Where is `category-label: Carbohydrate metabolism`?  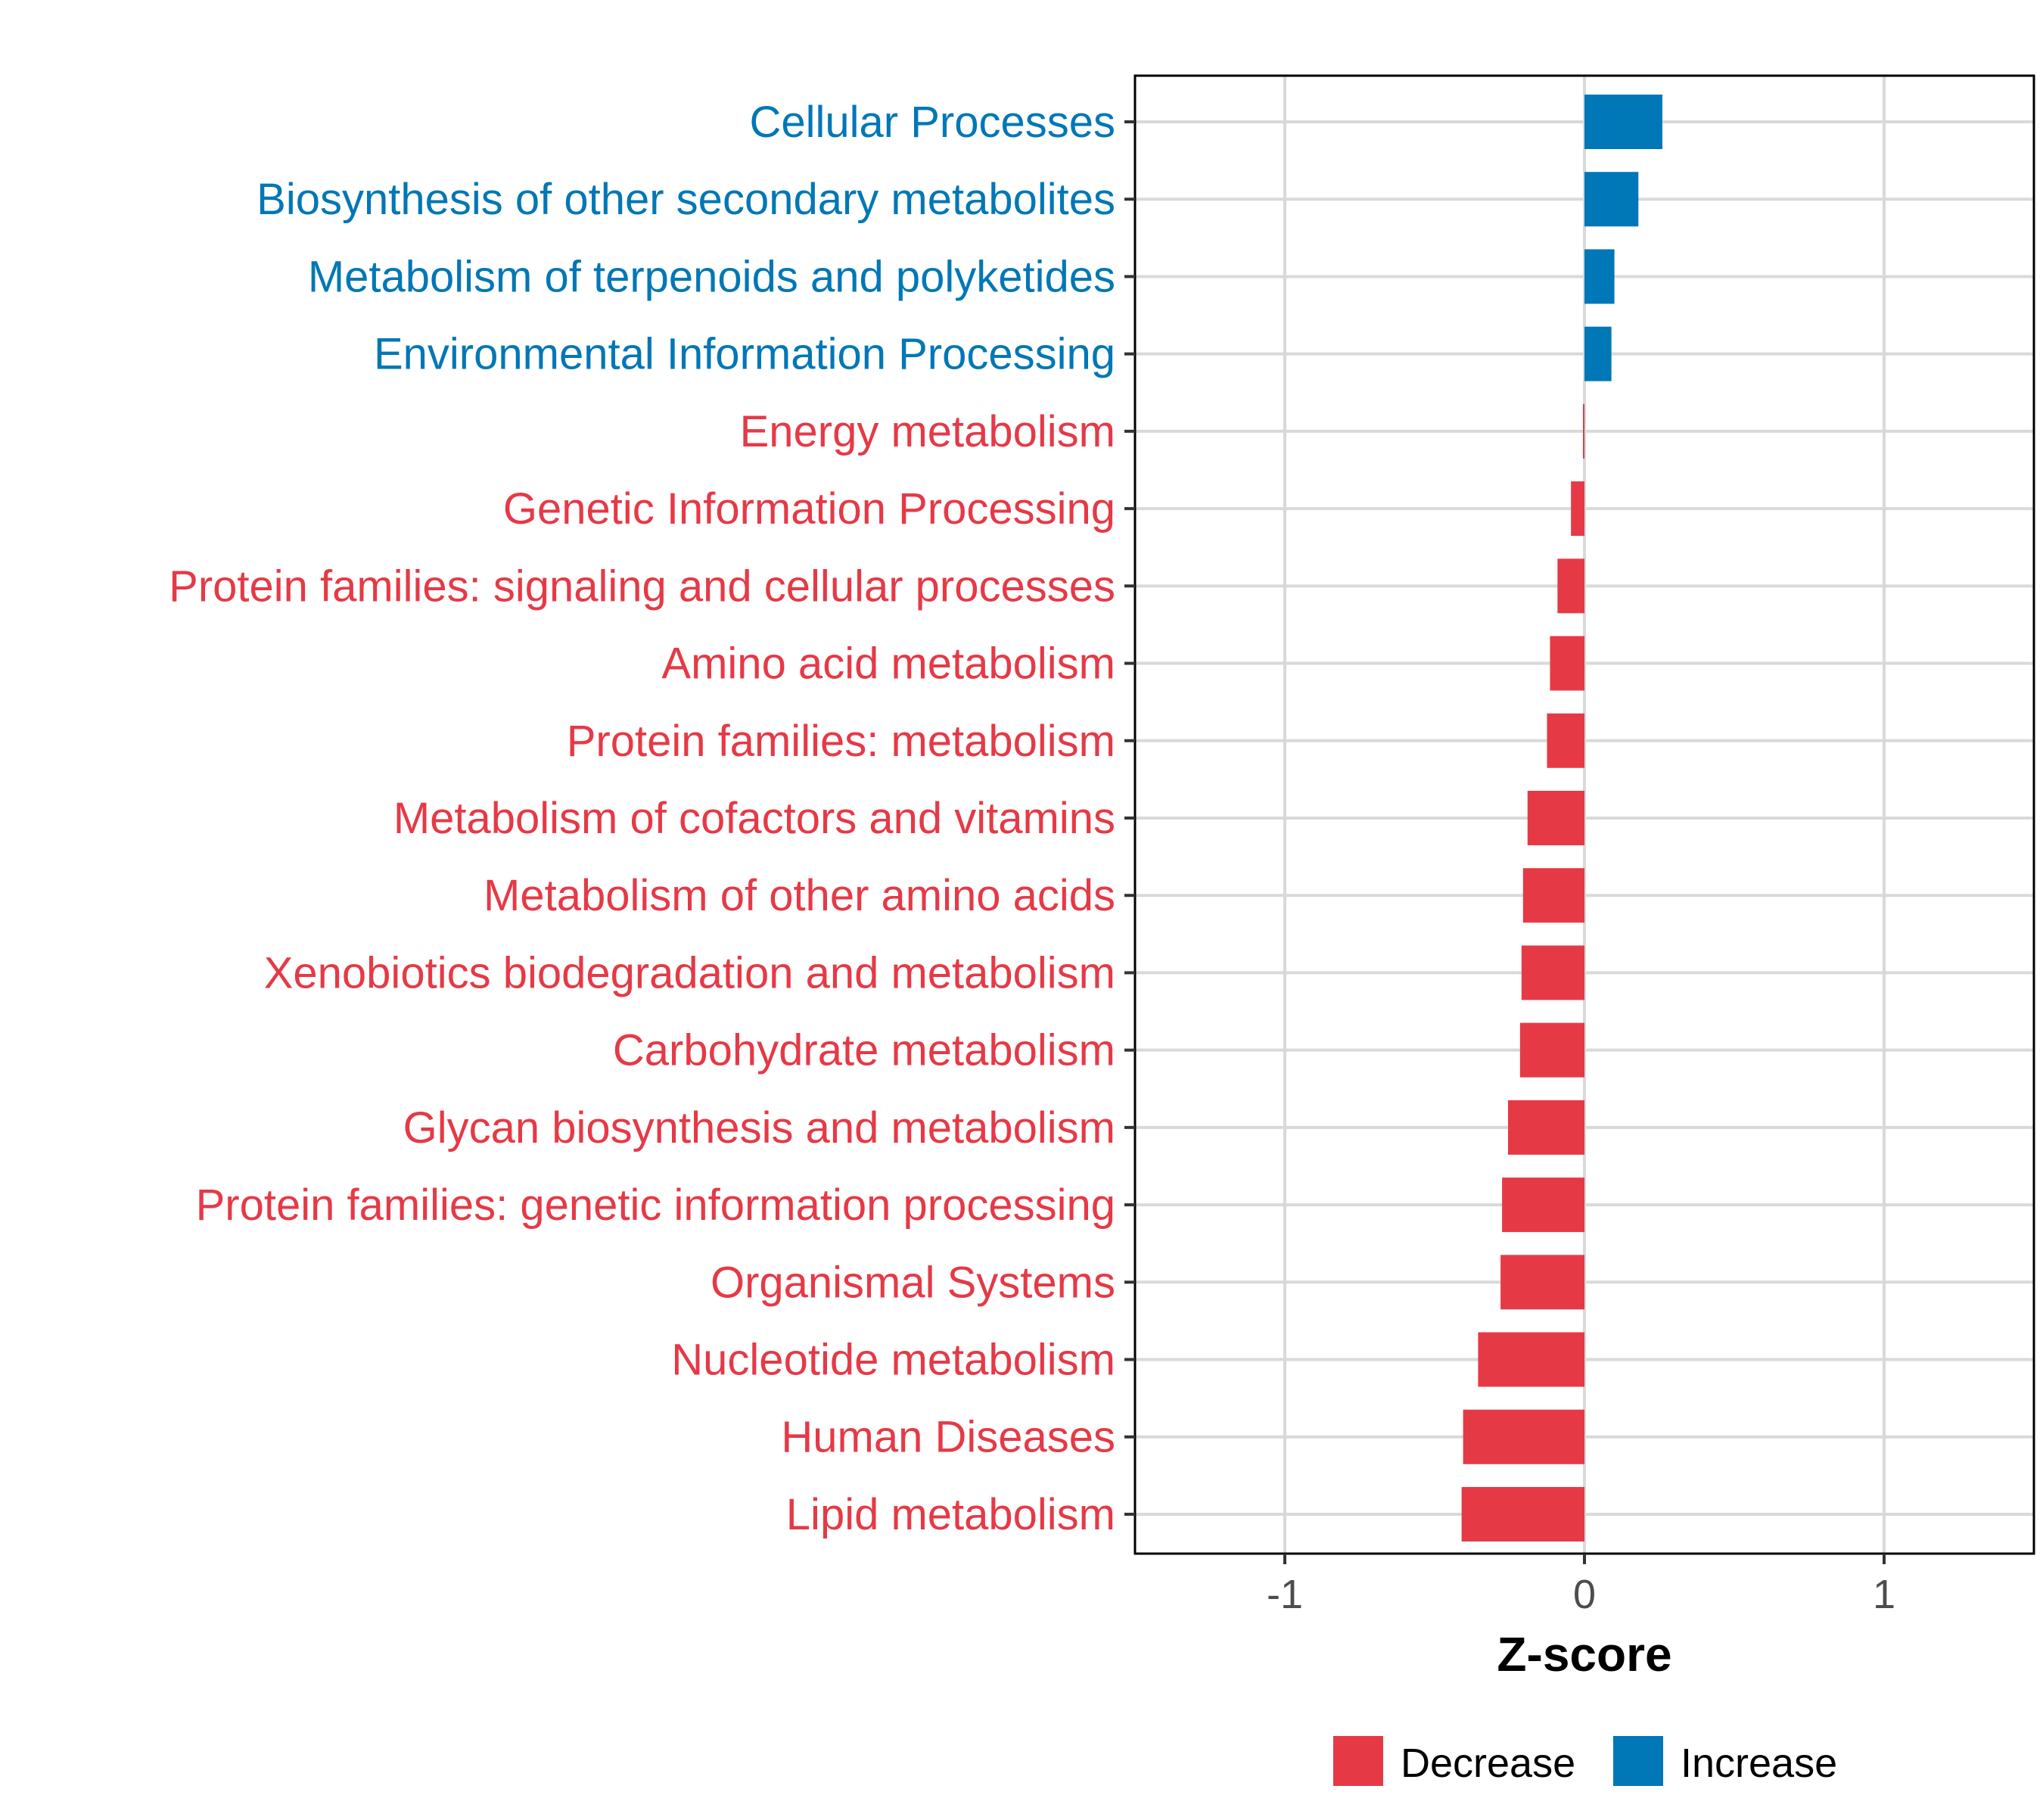
category-label: Carbohydrate metabolism is located at coordinates (864, 1050).